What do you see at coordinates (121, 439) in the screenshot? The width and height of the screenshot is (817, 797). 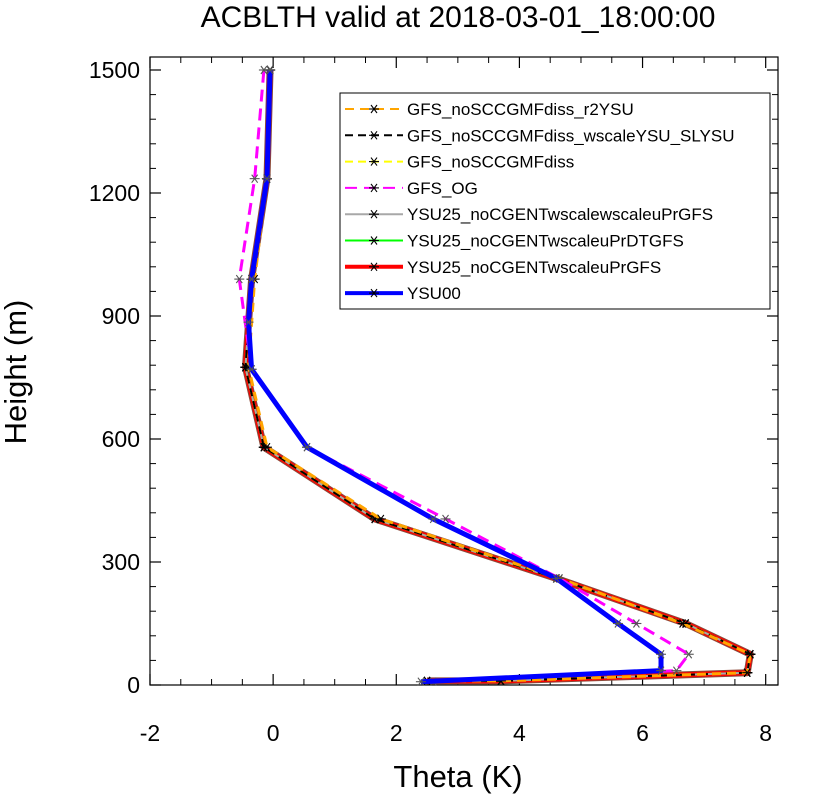 I see `y-tick-label: 600` at bounding box center [121, 439].